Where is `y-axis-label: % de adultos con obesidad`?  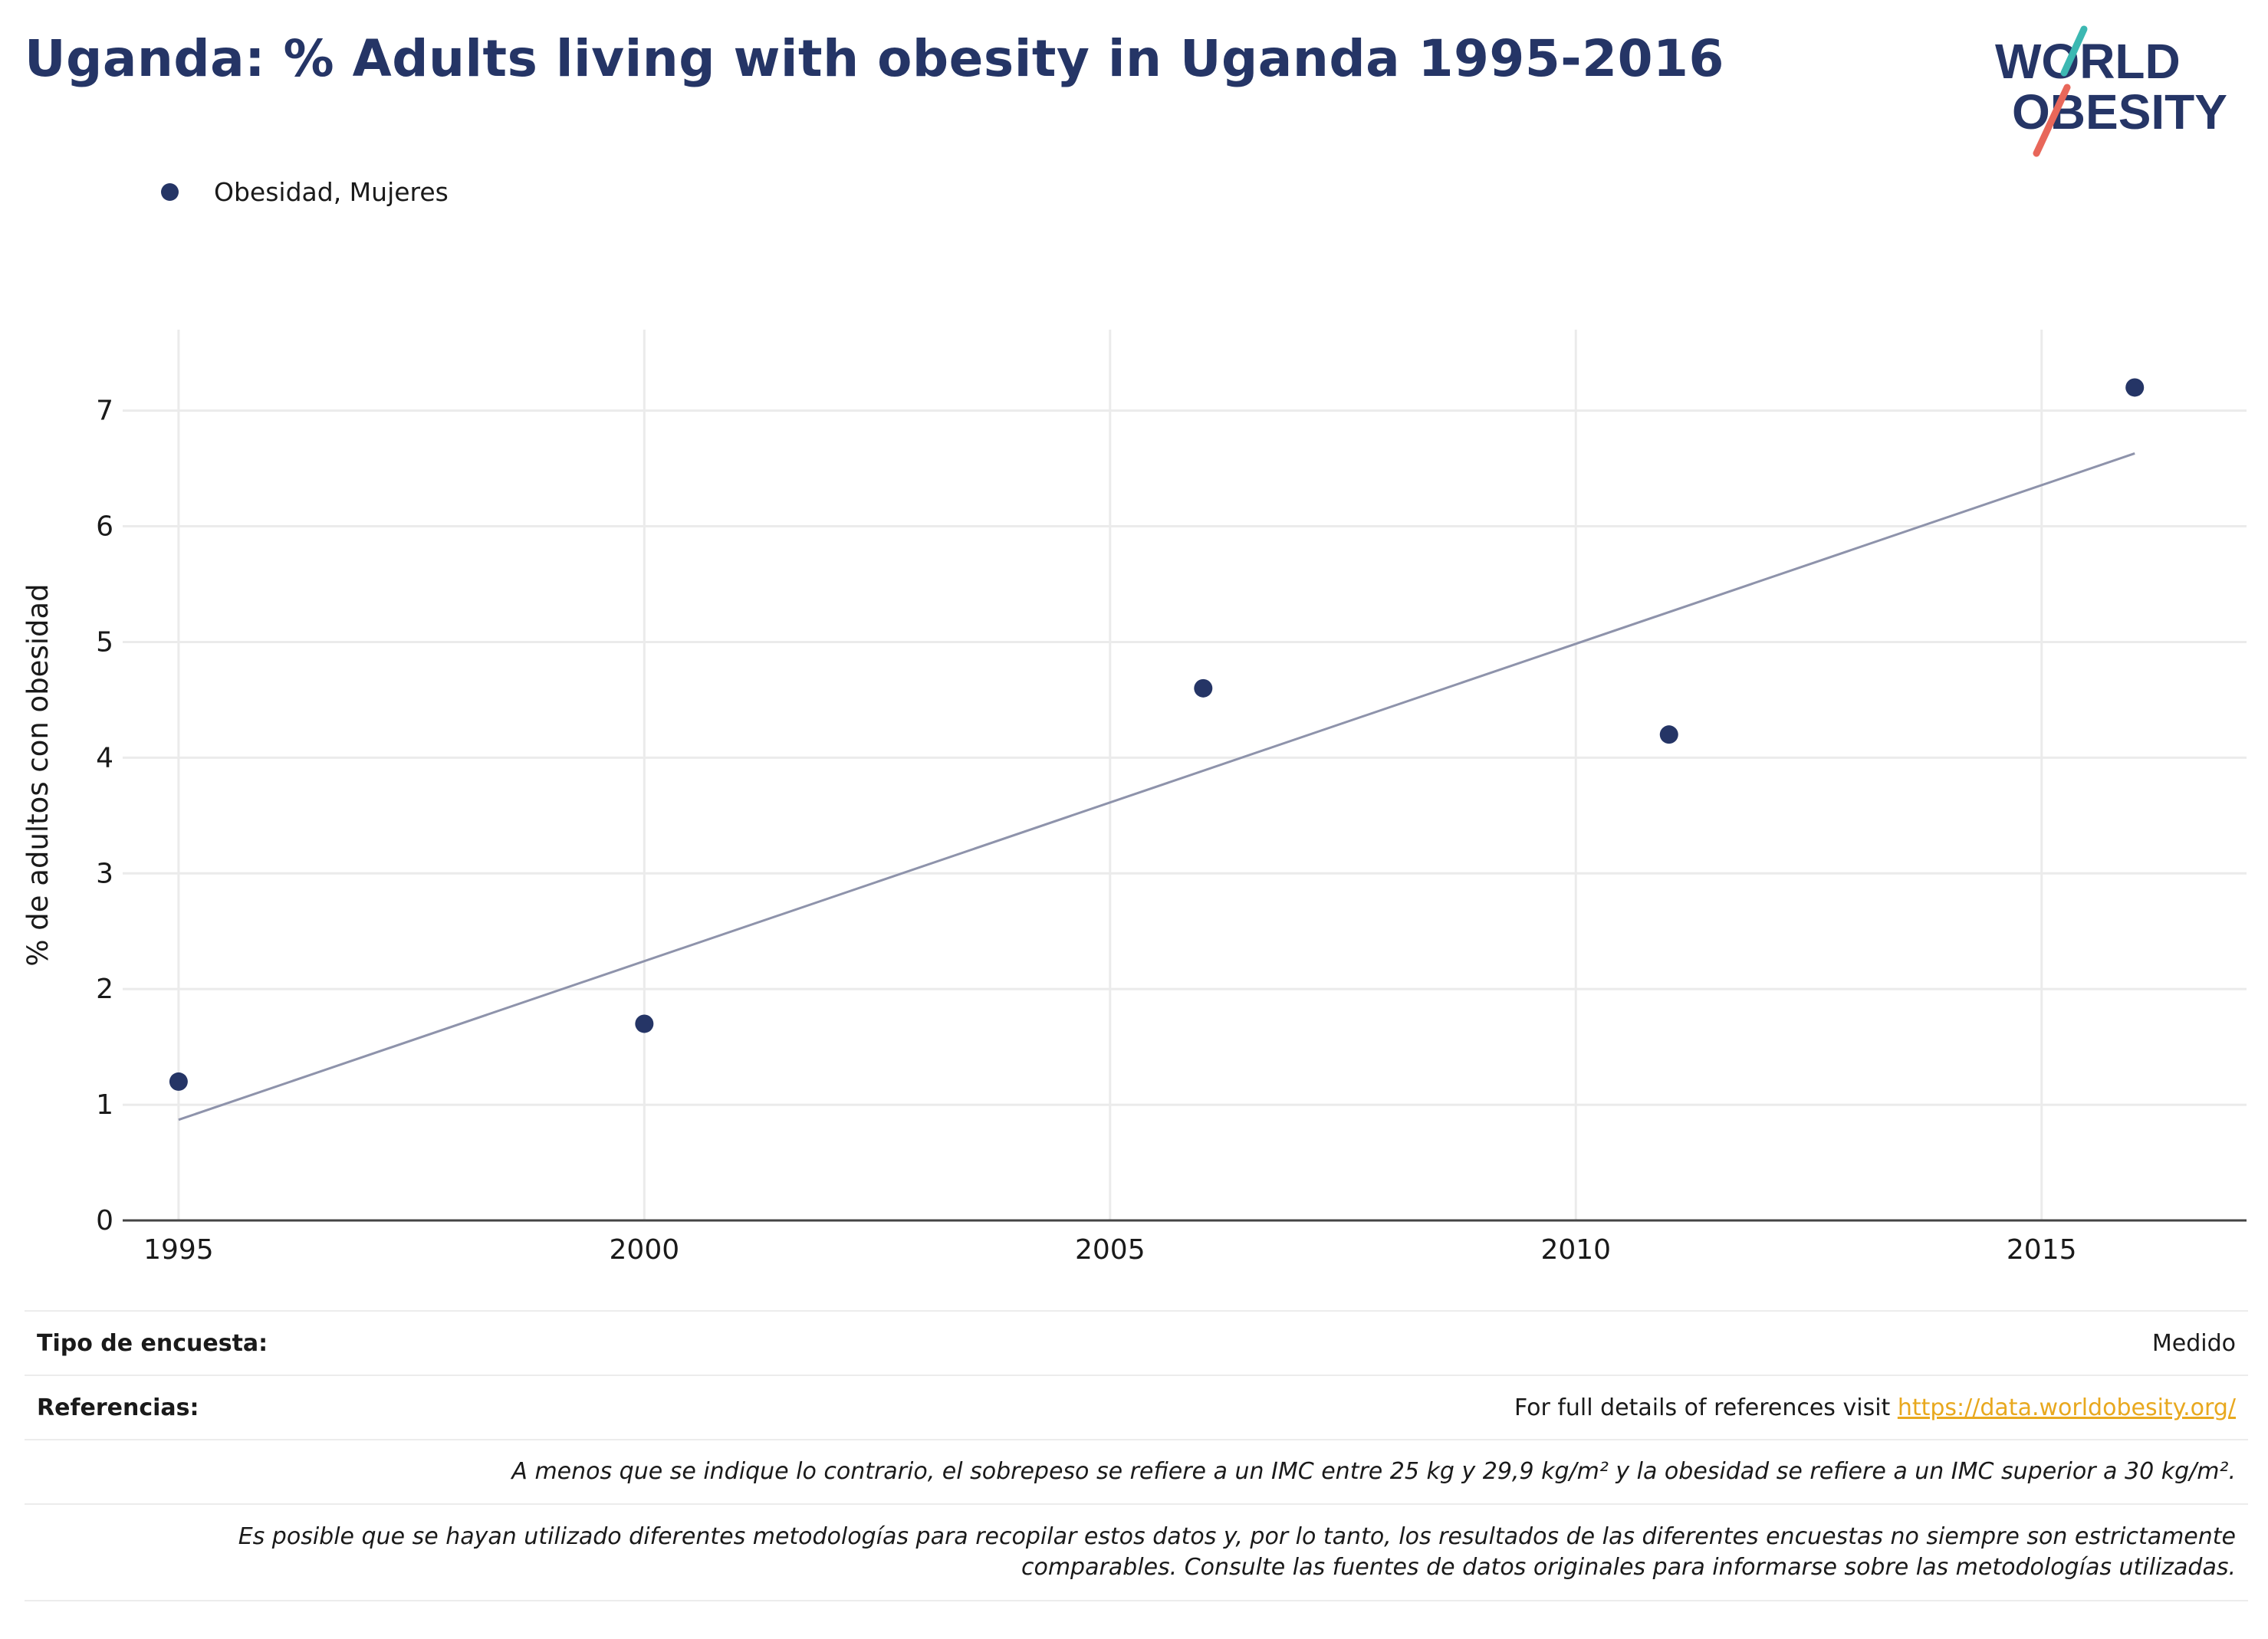 y-axis-label: % de adultos con obesidad is located at coordinates (37, 775).